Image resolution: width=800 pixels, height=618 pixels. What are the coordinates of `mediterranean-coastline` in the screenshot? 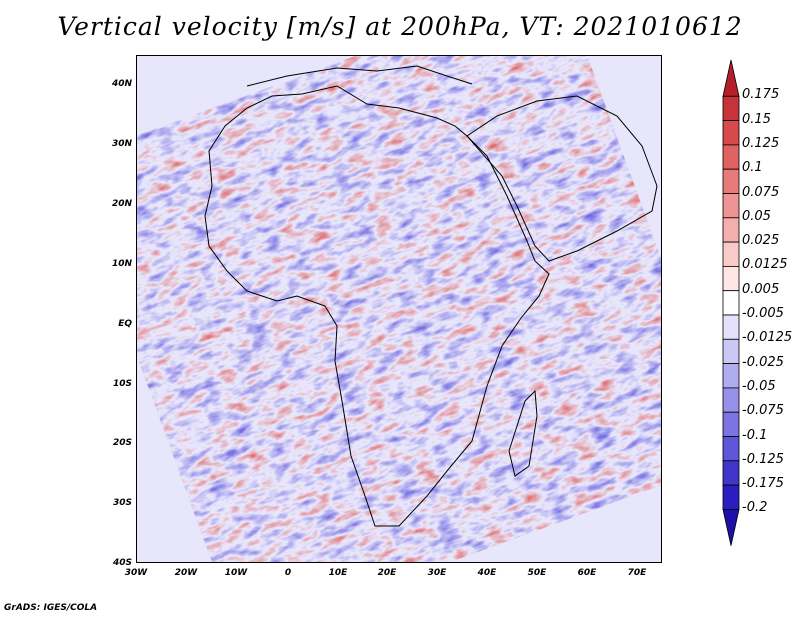 It's located at (359, 76).